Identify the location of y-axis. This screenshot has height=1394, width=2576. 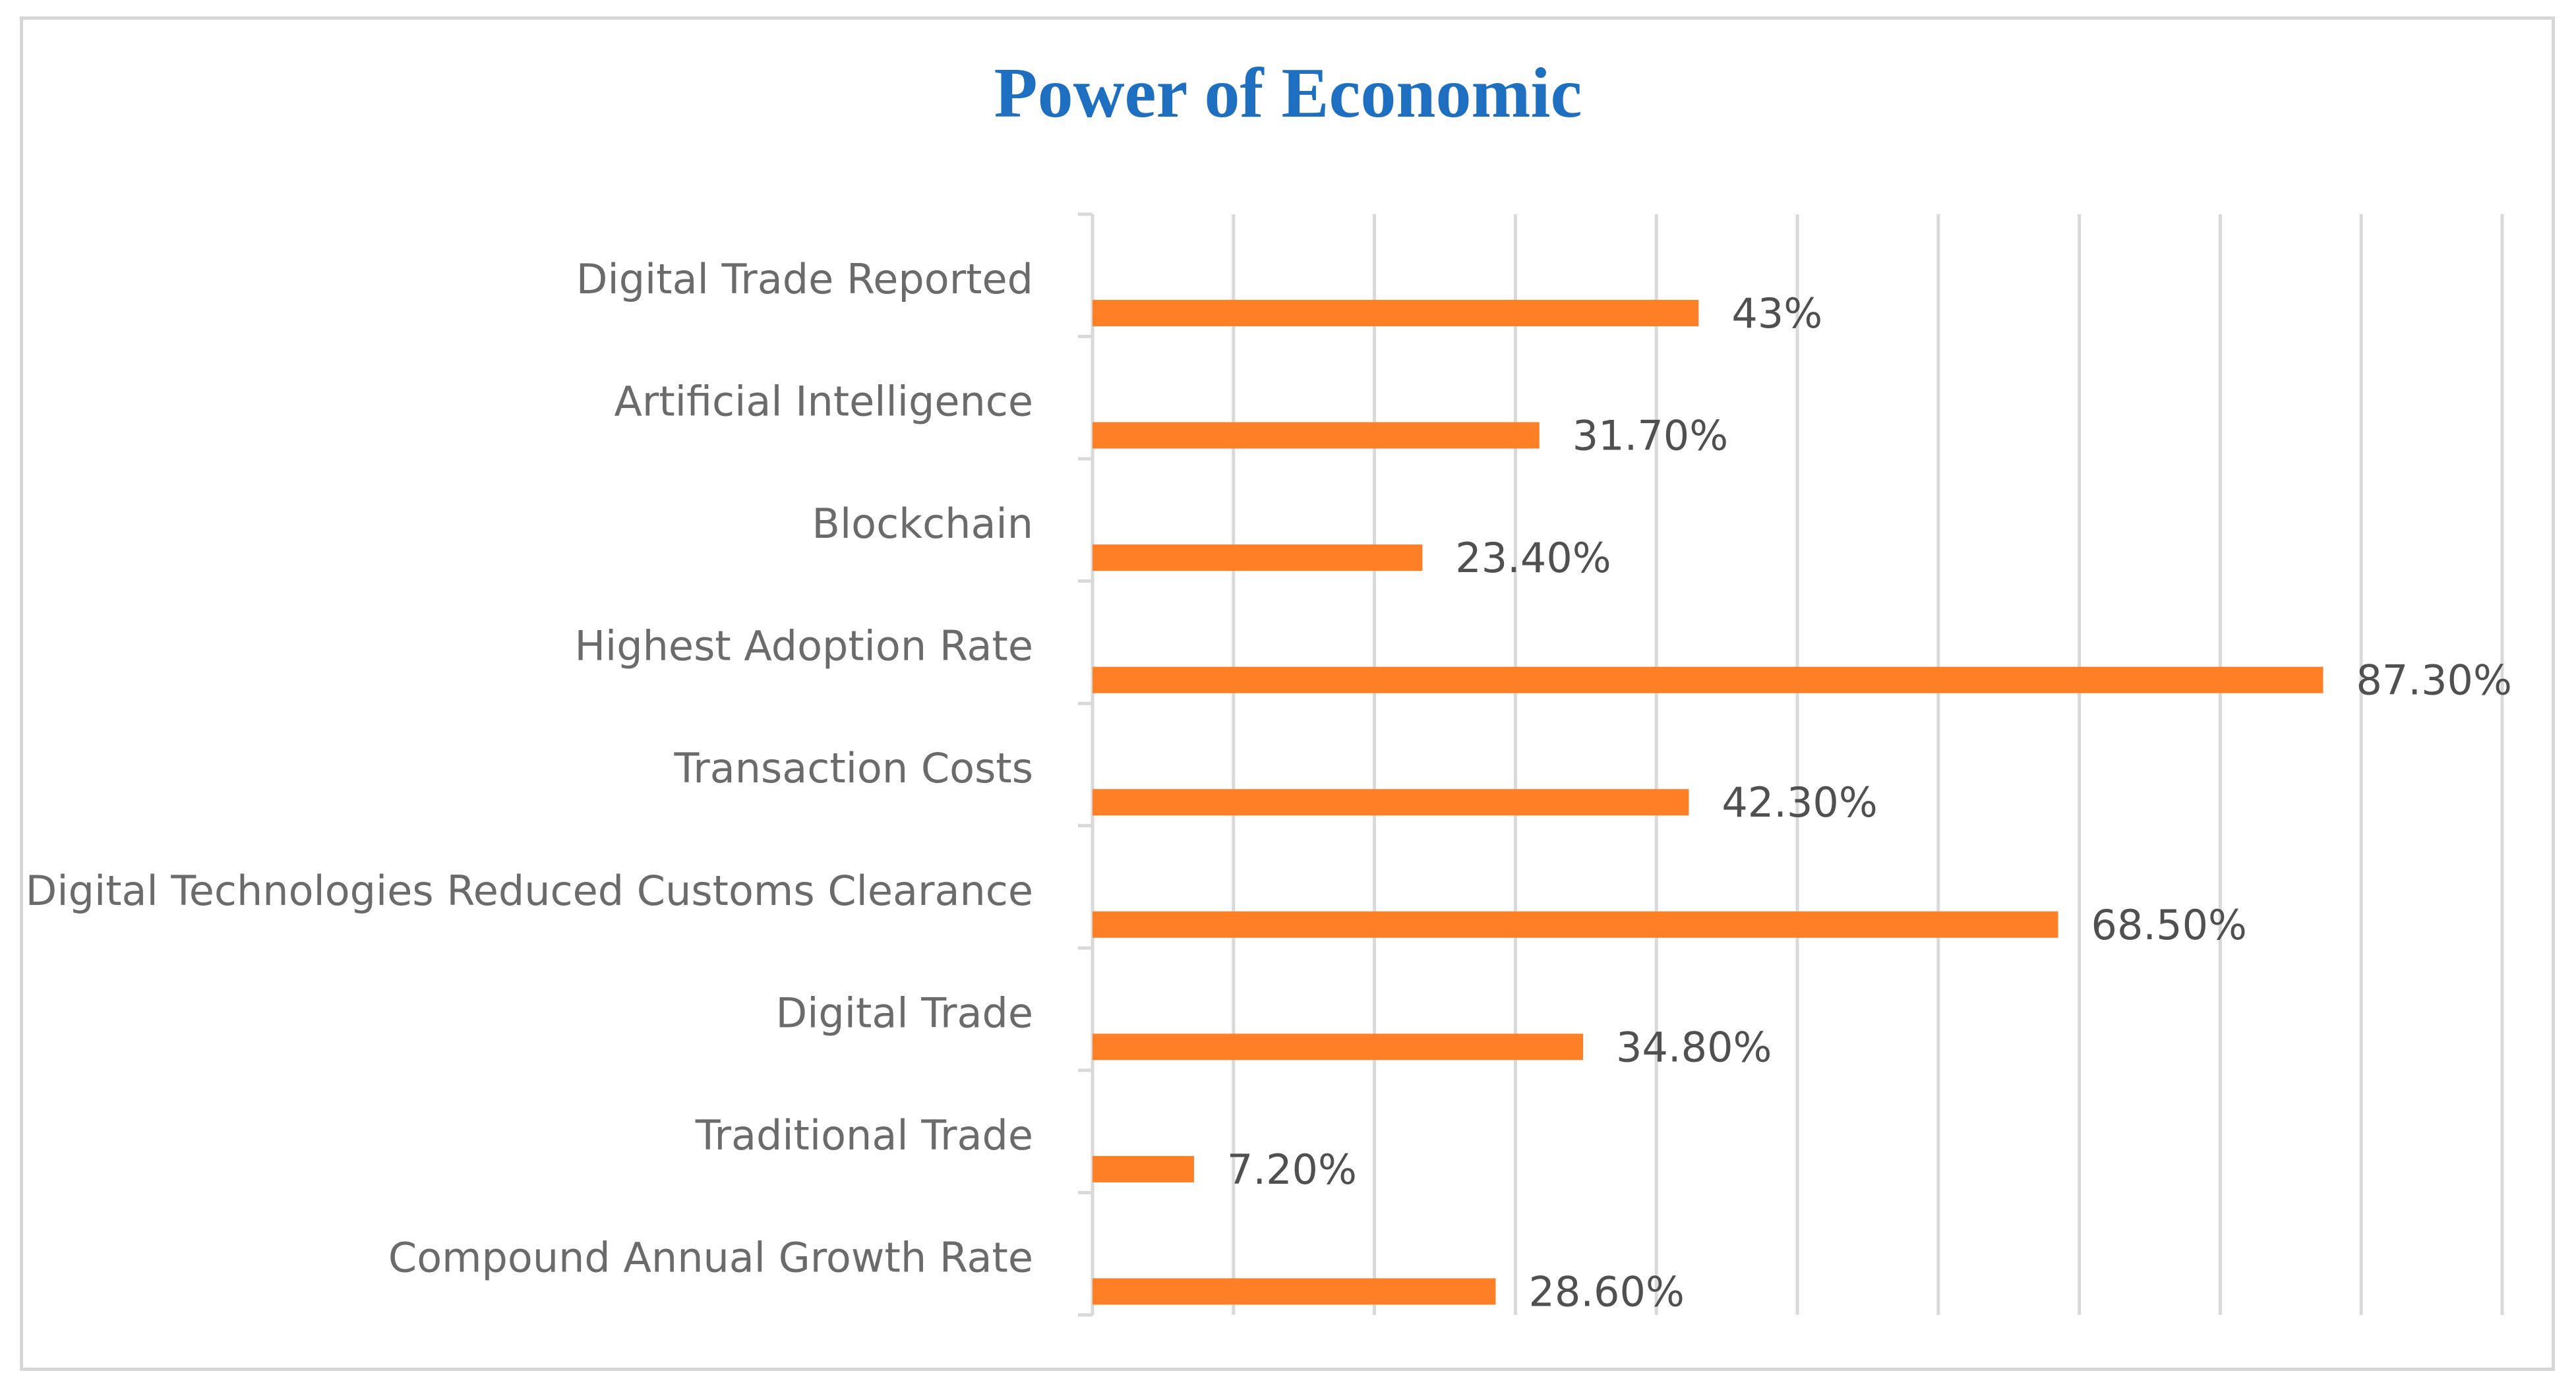
(1086, 764).